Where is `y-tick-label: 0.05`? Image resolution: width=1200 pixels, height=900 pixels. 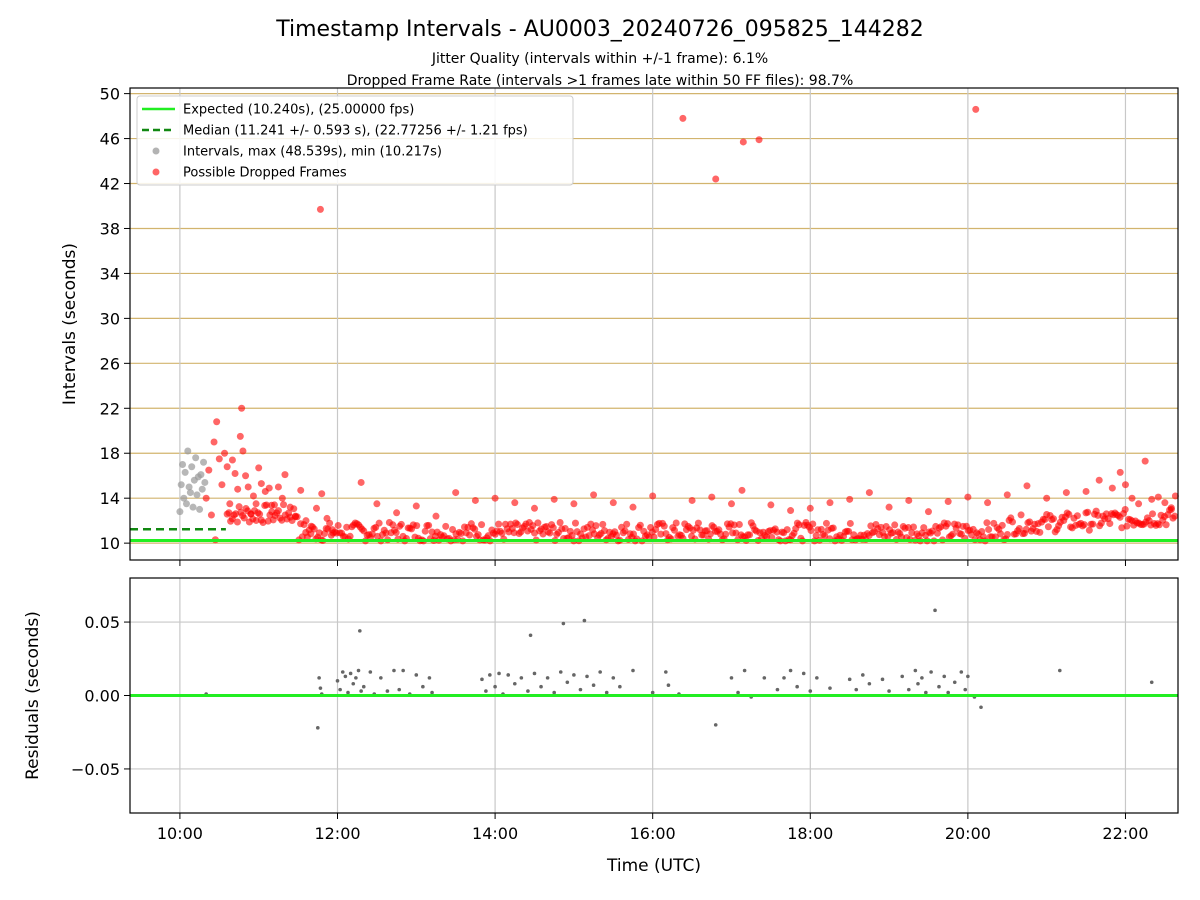
y-tick-label: 0.05 is located at coordinates (102, 622).